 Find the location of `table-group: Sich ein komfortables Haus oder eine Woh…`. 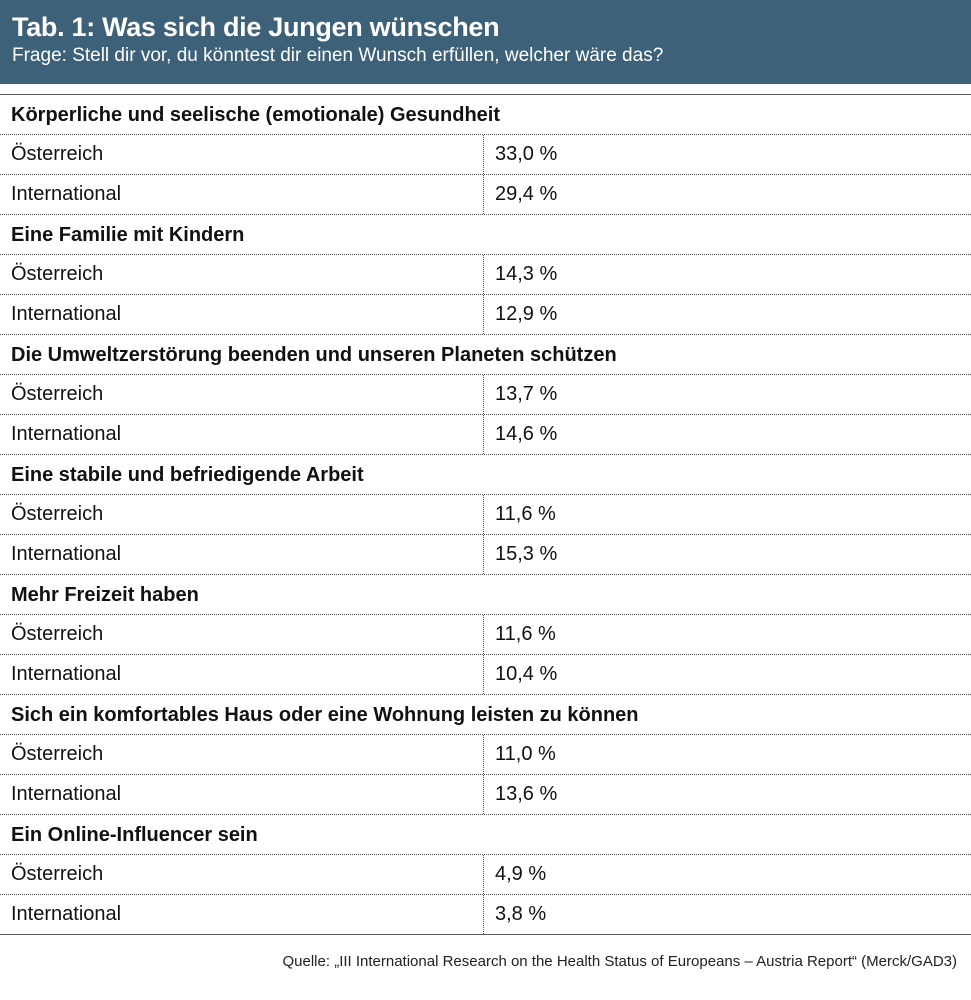

table-group: Sich ein komfortables Haus oder eine Woh… is located at coordinates (485, 755).